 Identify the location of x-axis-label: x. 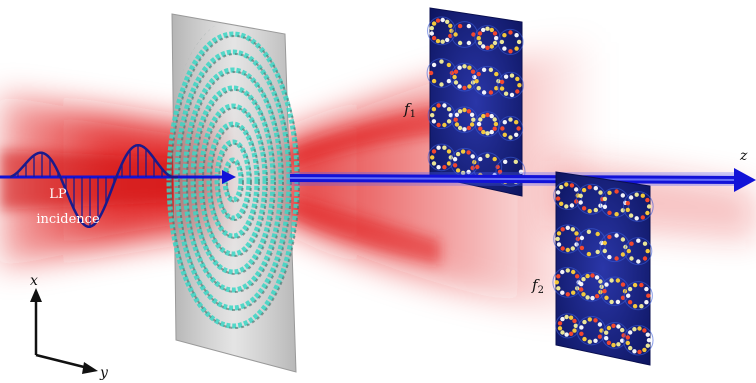
(34, 281).